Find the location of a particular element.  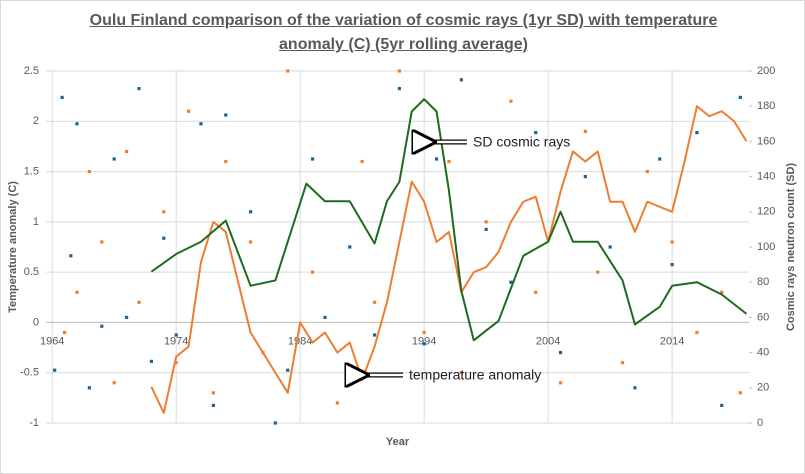

annotation: SD cosmic rays is located at coordinates (521, 142).